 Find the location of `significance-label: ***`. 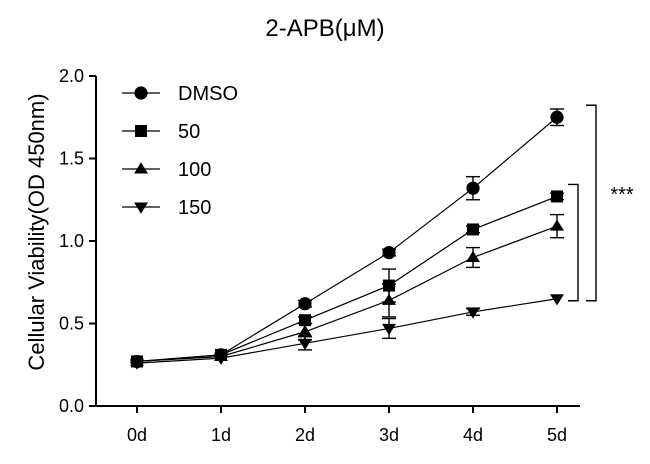

significance-label: *** is located at coordinates (622, 195).